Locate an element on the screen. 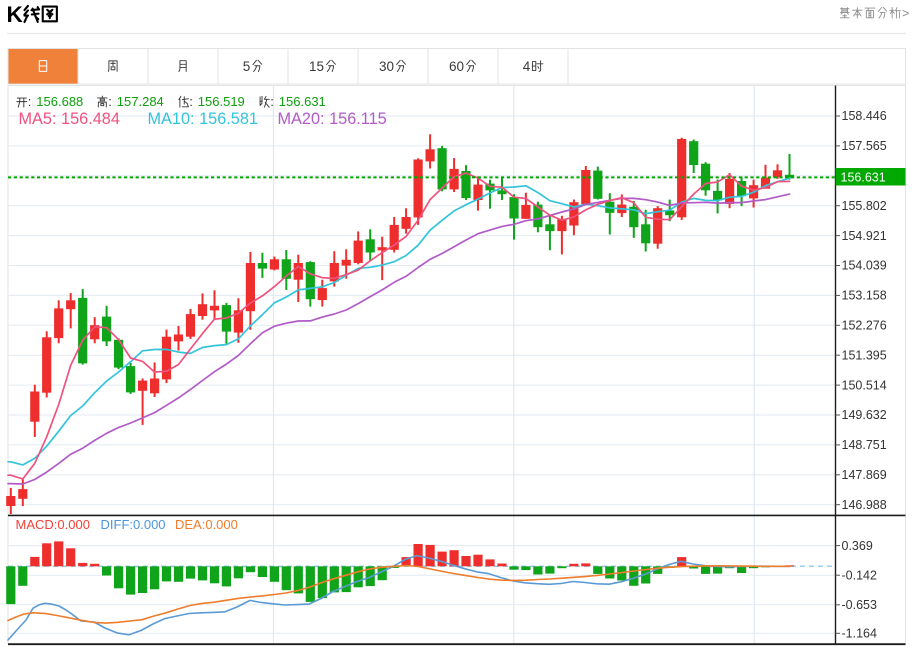  svg-text: 156.519 is located at coordinates (221, 101).